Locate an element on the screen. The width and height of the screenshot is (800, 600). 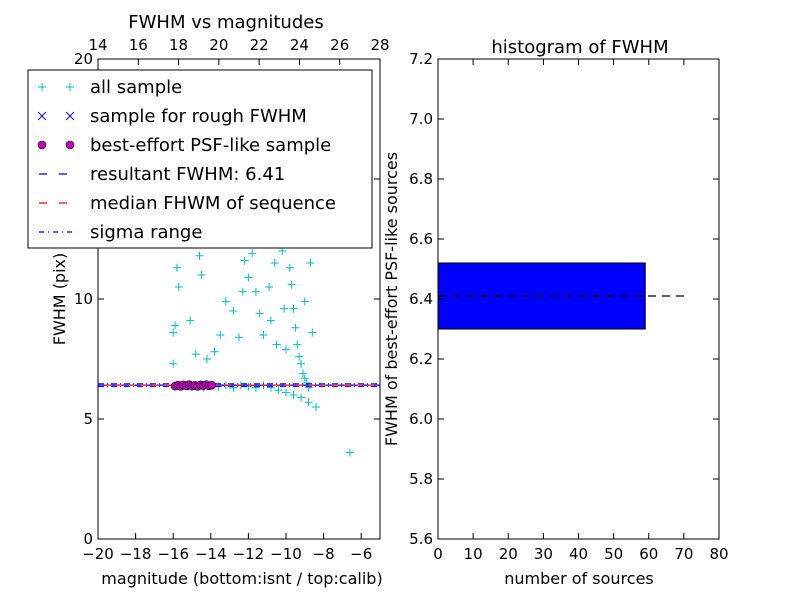
right-y-tick-label: 6.4 is located at coordinates (421, 299).